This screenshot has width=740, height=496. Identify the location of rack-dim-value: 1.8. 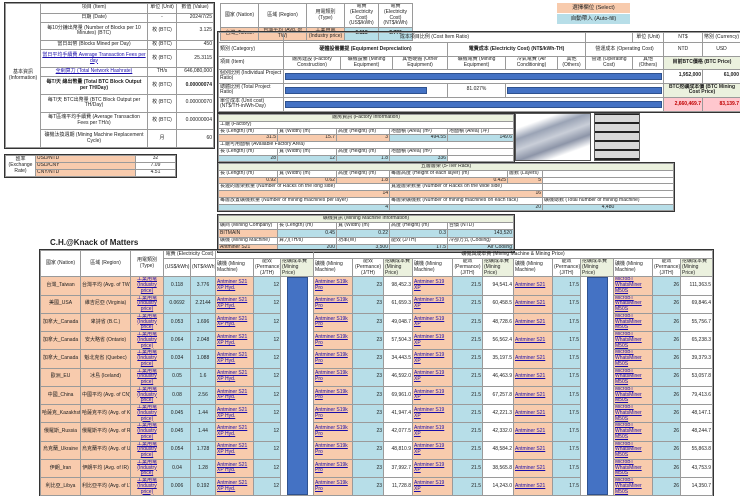
(363, 180).